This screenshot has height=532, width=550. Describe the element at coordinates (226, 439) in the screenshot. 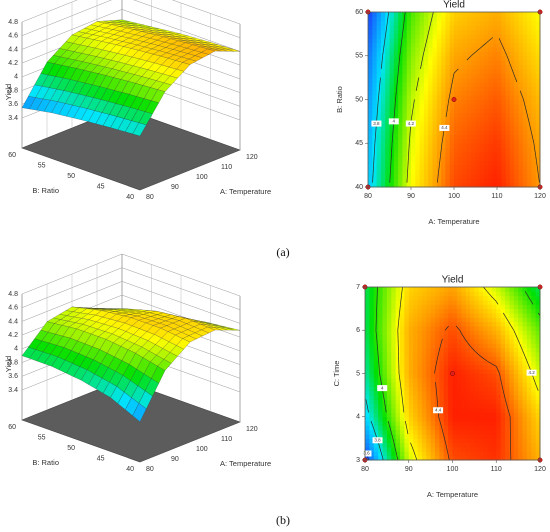

I see `x-tick-label: 110` at that location.